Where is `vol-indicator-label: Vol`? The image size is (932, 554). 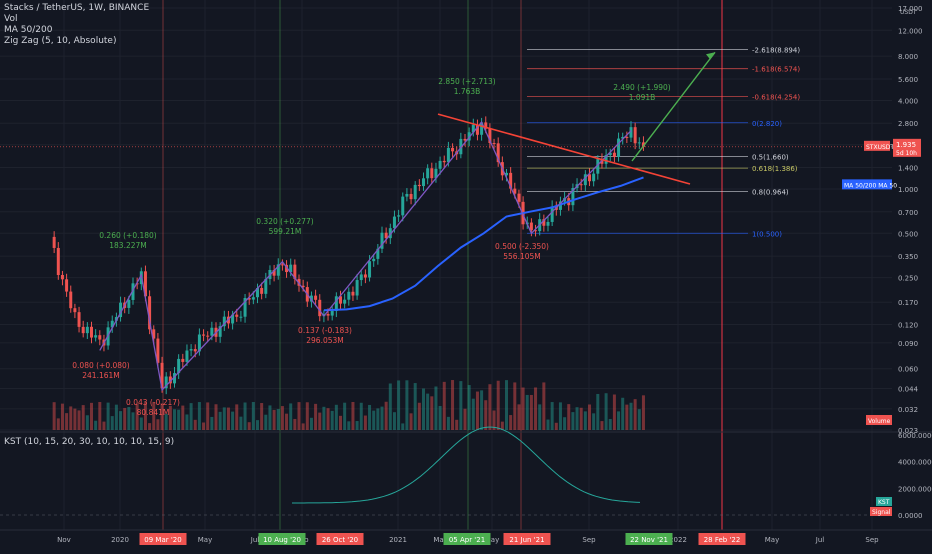
vol-indicator-label: Vol is located at coordinates (11, 19).